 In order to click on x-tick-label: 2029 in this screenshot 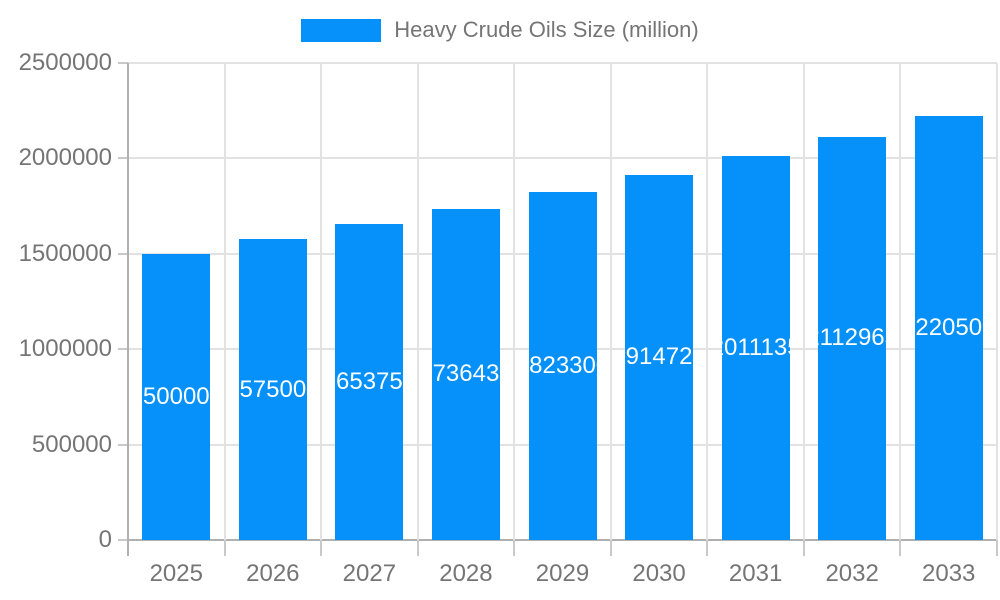, I will do `click(562, 573)`.